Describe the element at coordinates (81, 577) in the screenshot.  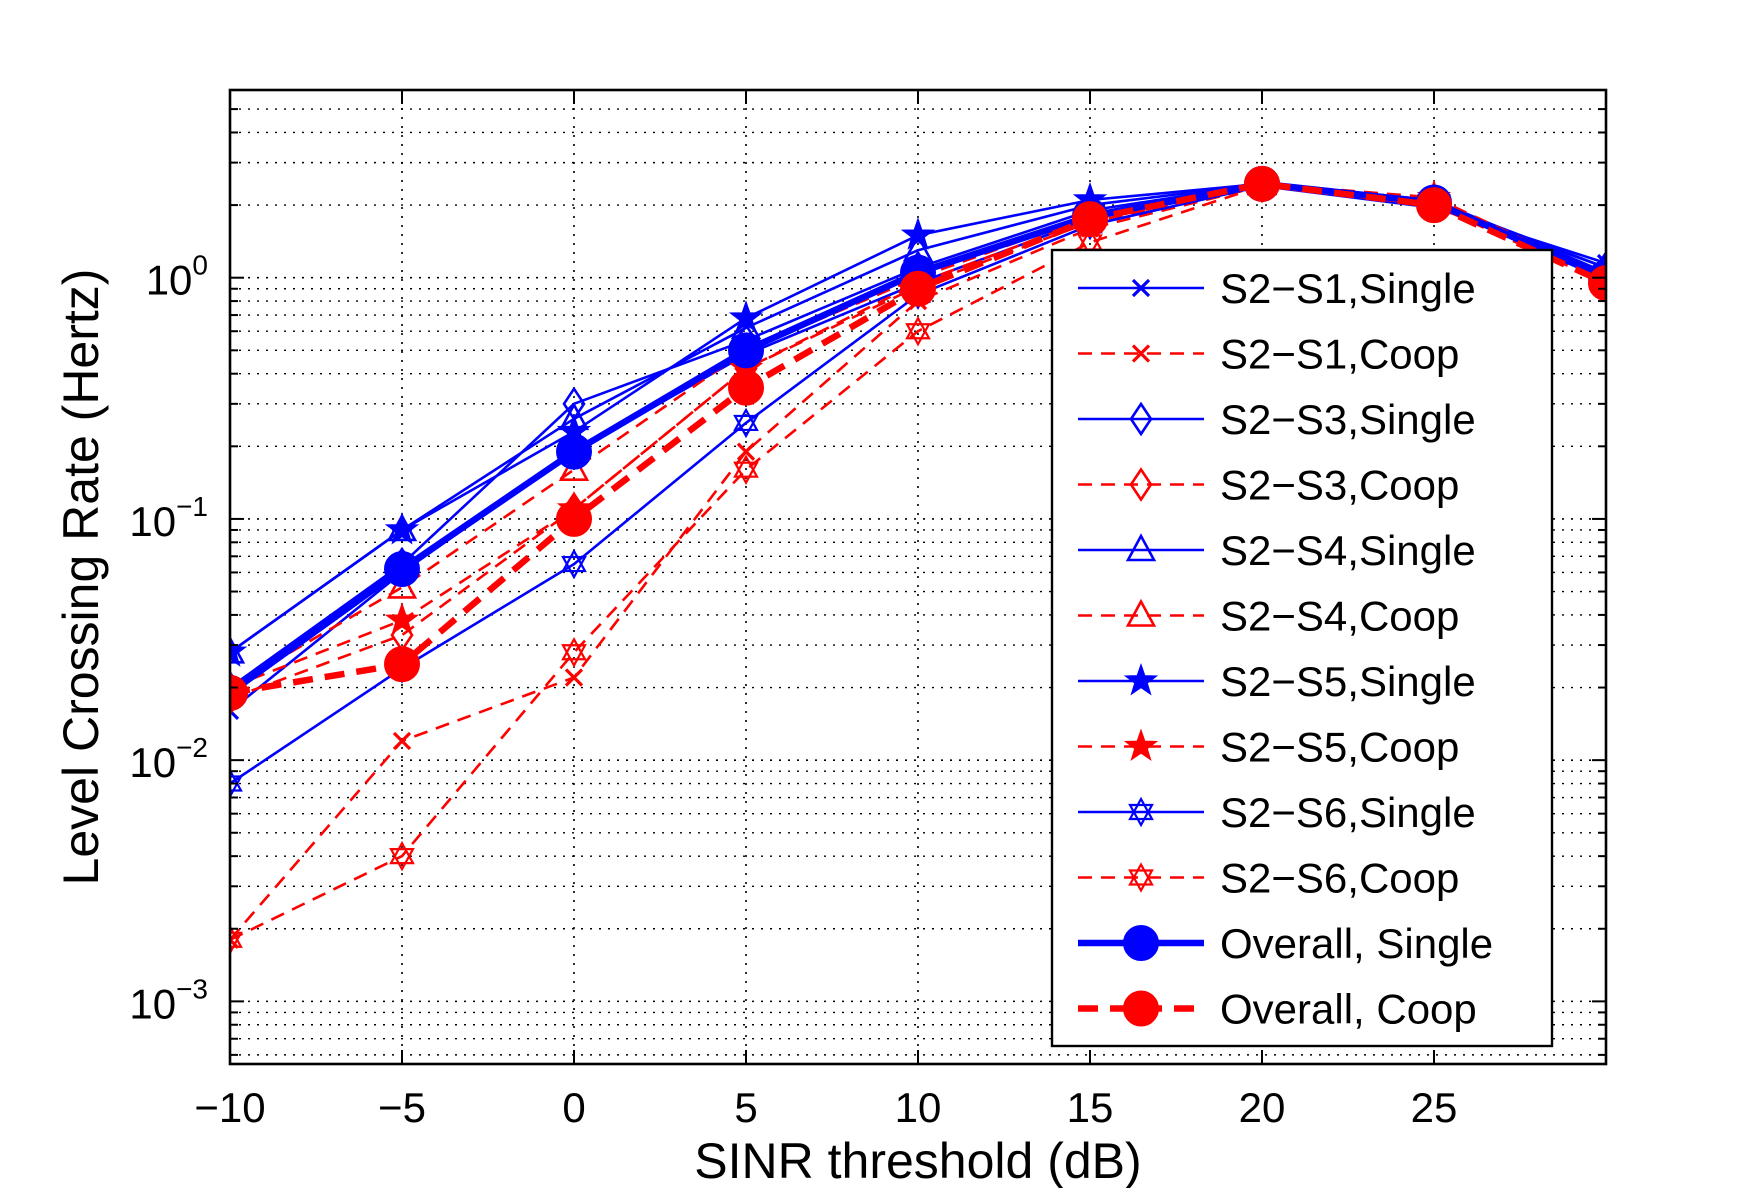
I see `y-axis-title: Level Crossing Rate (Hertz)` at that location.